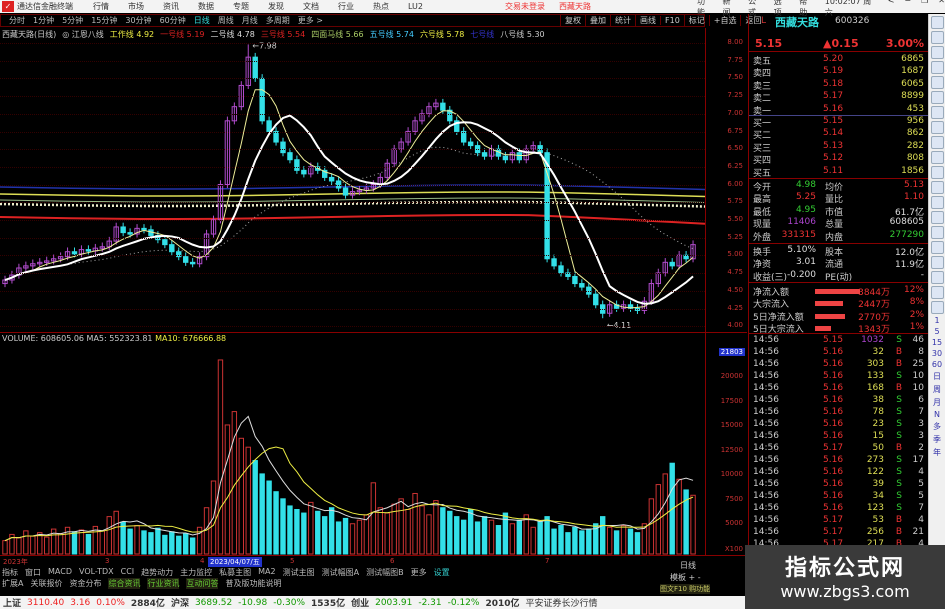 This screenshot has height=609, width=945. Describe the element at coordinates (937, 320) in the screenshot. I see `period-shortcut: 1` at that location.